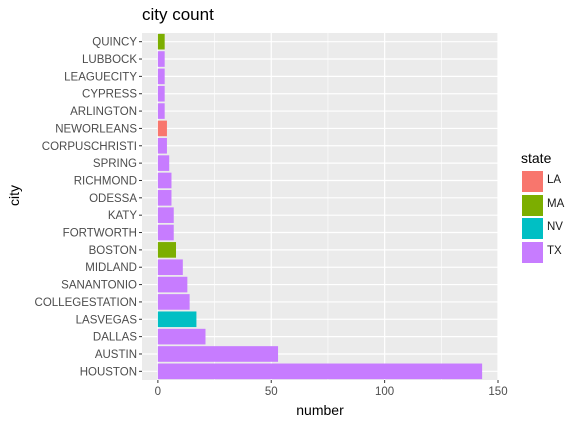 Image resolution: width=578 pixels, height=424 pixels. Describe the element at coordinates (108, 372) in the screenshot. I see `y-tick-label: HOUSTON` at that location.